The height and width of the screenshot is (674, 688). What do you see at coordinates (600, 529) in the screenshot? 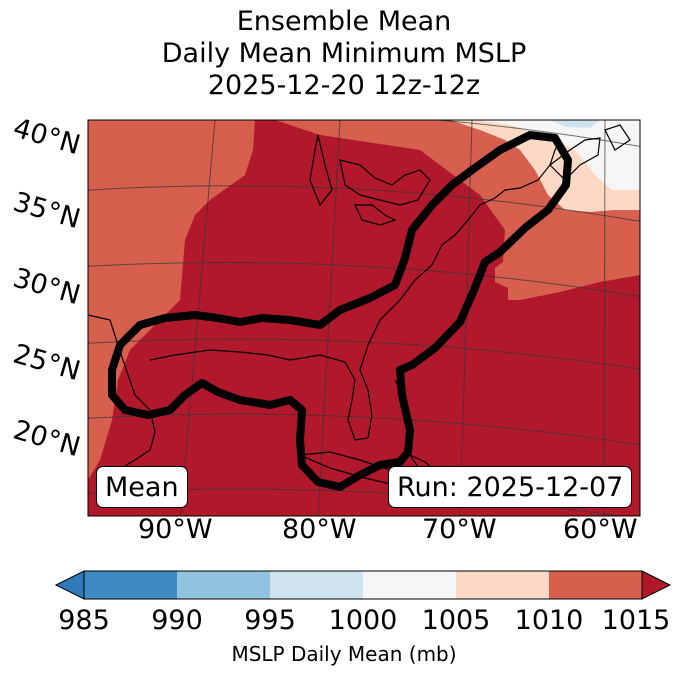
I see `lon-label-60: 60°W` at bounding box center [600, 529].